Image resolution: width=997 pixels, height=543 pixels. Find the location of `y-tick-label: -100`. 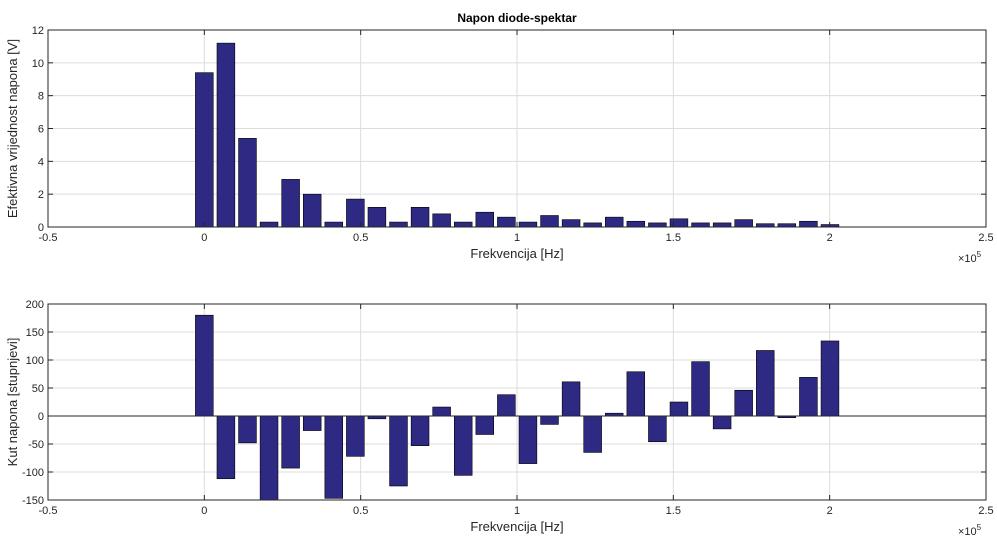

y-tick-label: -100 is located at coordinates (33, 473).